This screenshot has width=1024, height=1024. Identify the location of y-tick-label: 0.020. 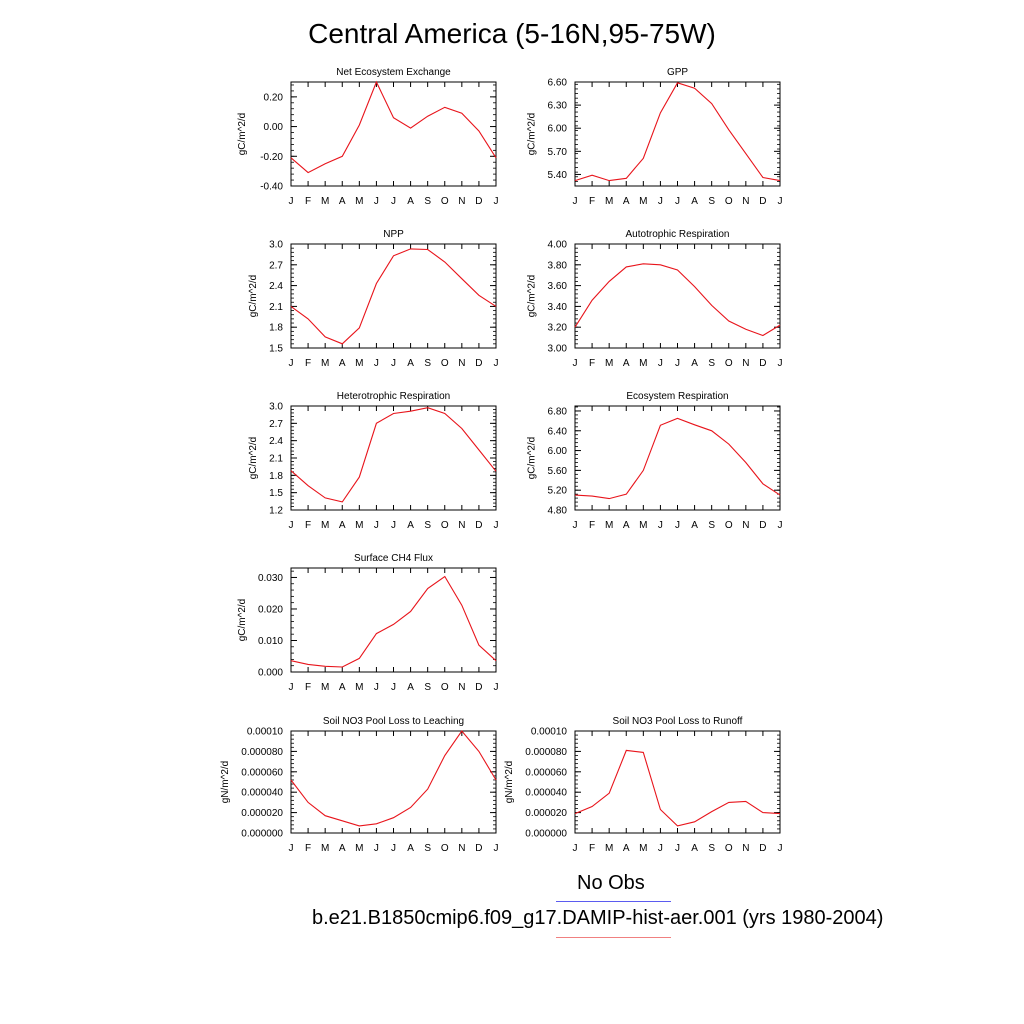
(270, 609).